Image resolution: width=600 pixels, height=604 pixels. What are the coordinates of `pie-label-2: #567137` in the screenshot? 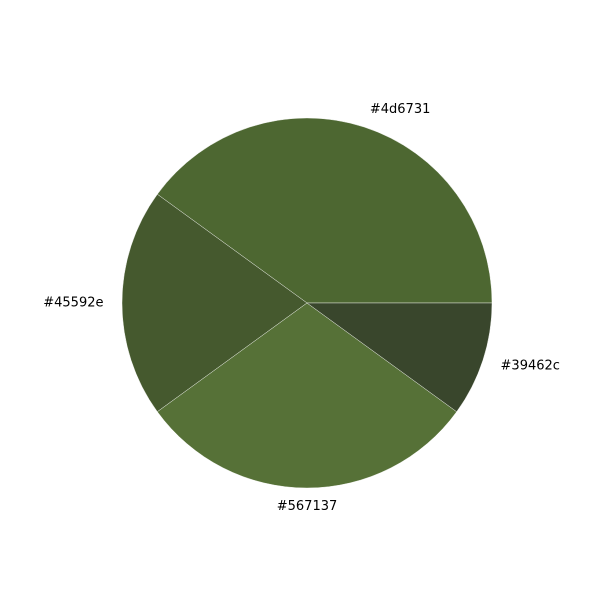 It's located at (307, 506).